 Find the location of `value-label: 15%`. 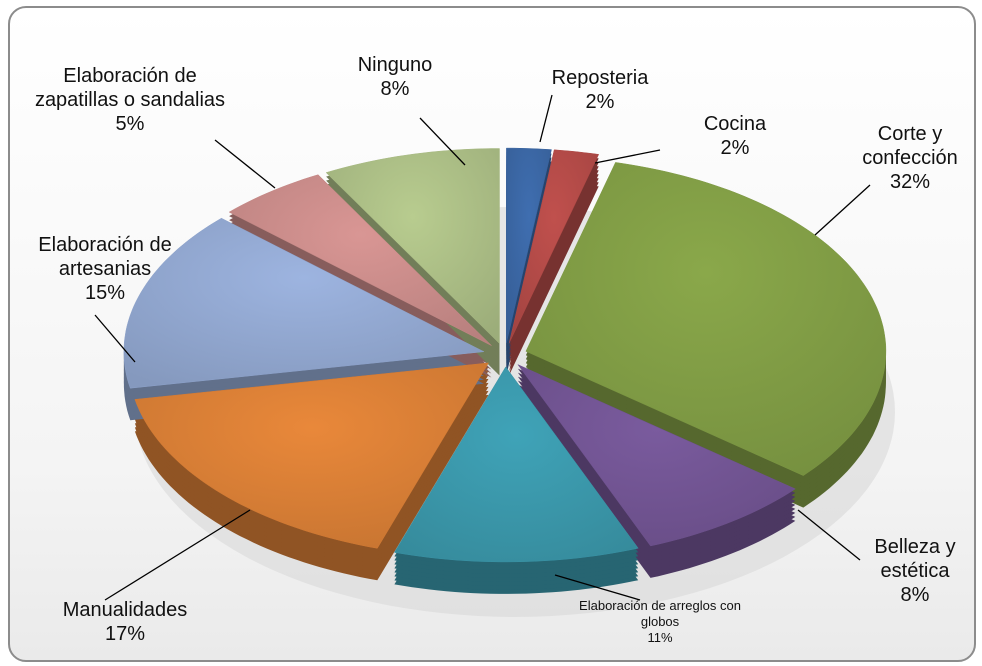

value-label: 15% is located at coordinates (105, 293).